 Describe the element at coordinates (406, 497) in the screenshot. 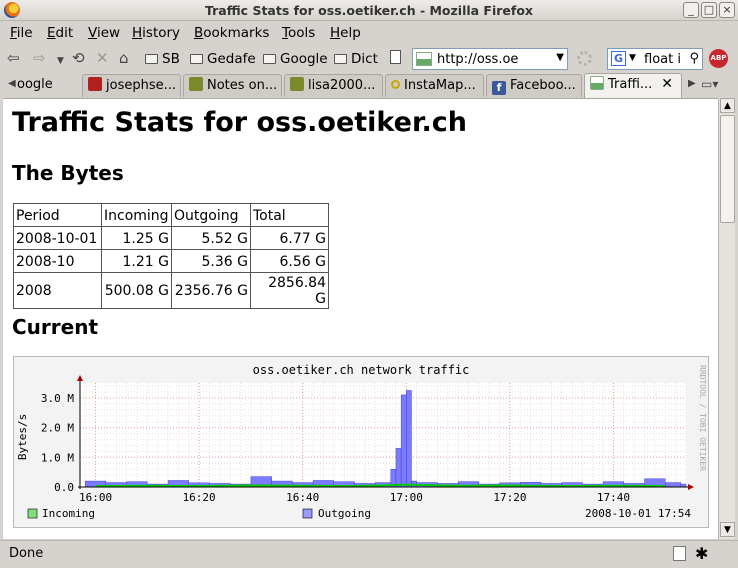

I see `x-tick-label: 17:00` at that location.